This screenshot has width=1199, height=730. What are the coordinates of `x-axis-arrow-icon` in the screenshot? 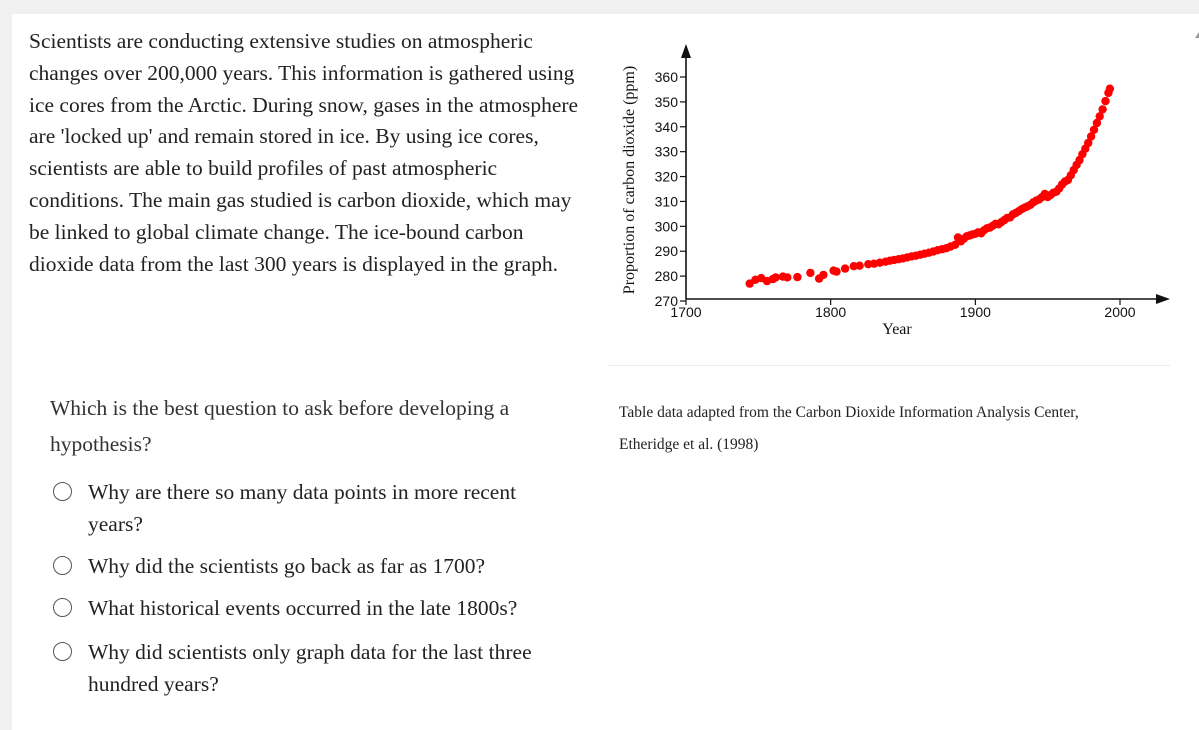 It's located at (1163, 299).